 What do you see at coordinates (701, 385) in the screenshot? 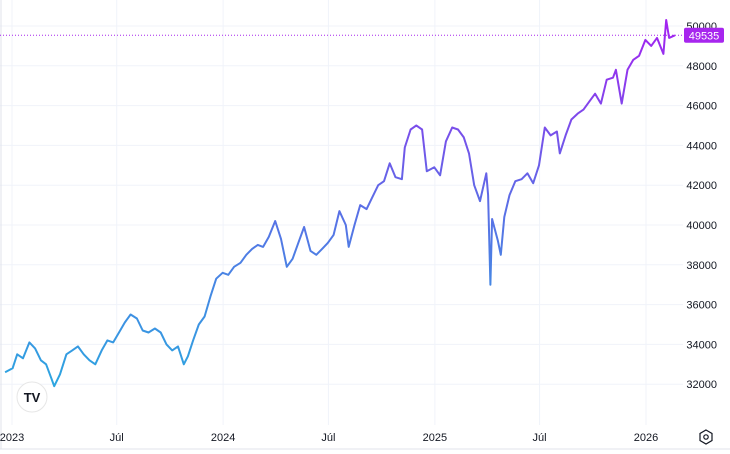
I see `y-tick-label: 32000` at bounding box center [701, 385].